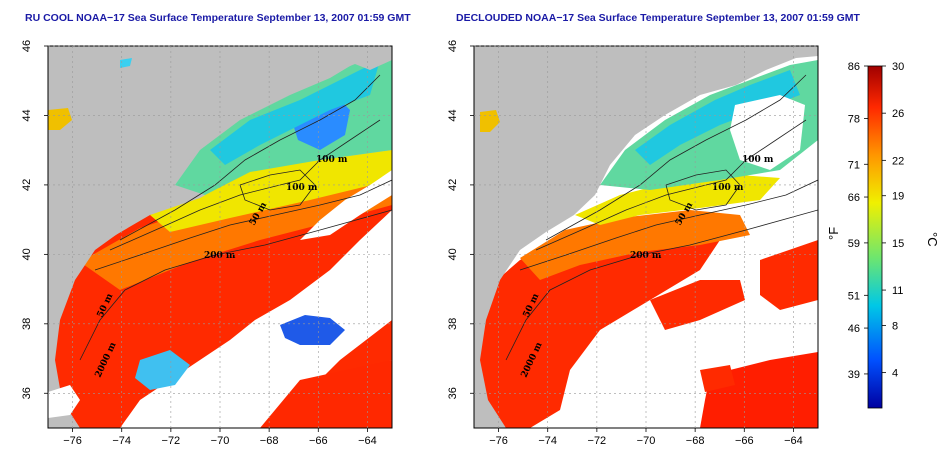 This screenshot has width=950, height=475. What do you see at coordinates (898, 67) in the screenshot?
I see `colorbar-celsius-tick-label: 30` at bounding box center [898, 67].